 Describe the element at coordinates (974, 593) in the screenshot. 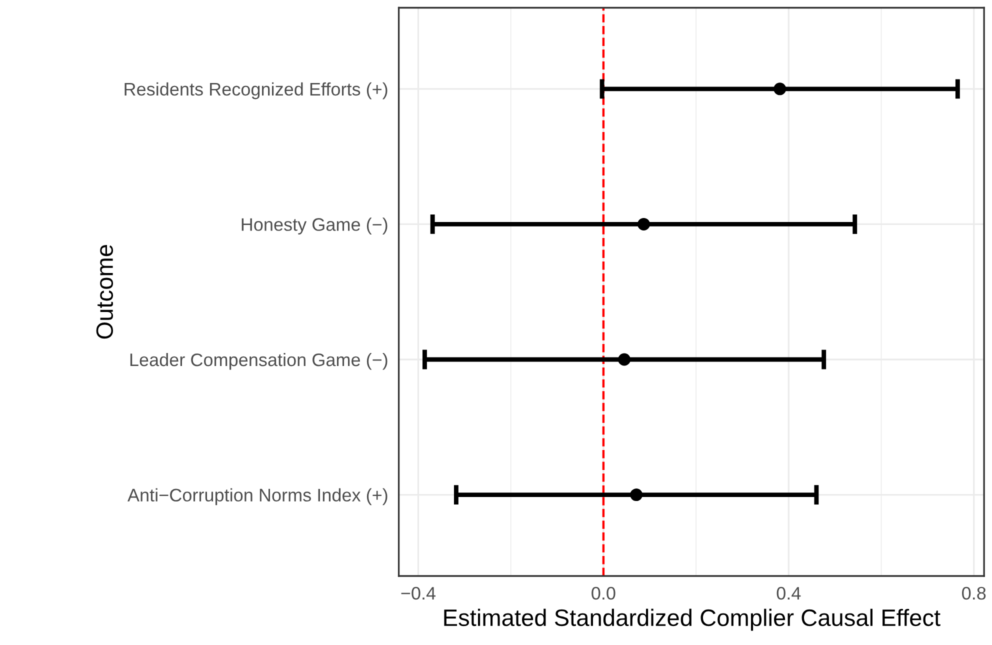

I see `x-tick-label: 0.8` at that location.